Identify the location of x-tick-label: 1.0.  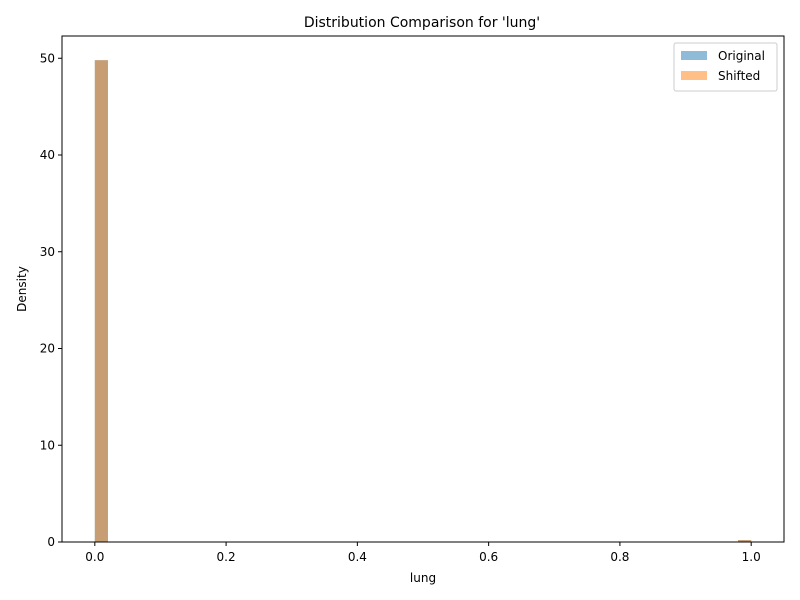
(751, 557).